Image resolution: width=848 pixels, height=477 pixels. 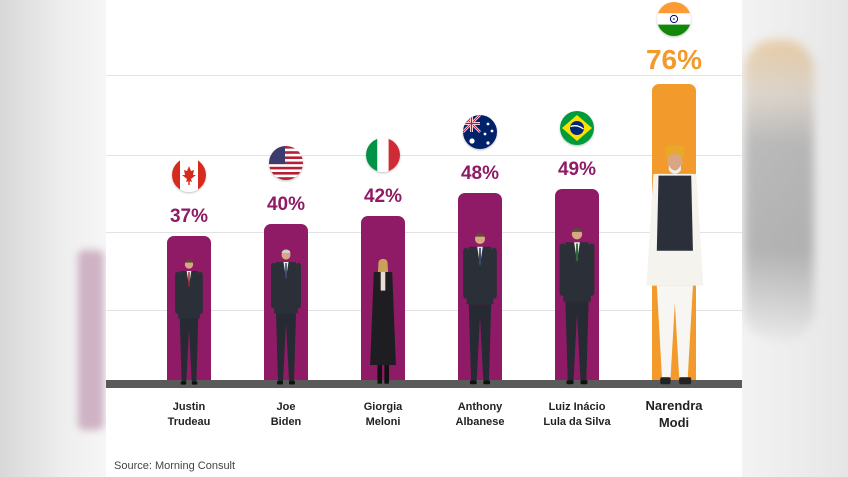 I want to click on category-label-line: Biden, so click(x=286, y=422).